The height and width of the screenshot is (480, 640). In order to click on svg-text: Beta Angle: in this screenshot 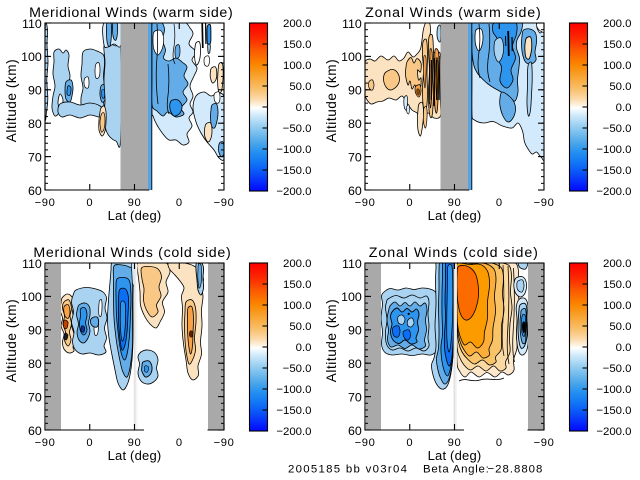, I will do `click(456, 469)`.